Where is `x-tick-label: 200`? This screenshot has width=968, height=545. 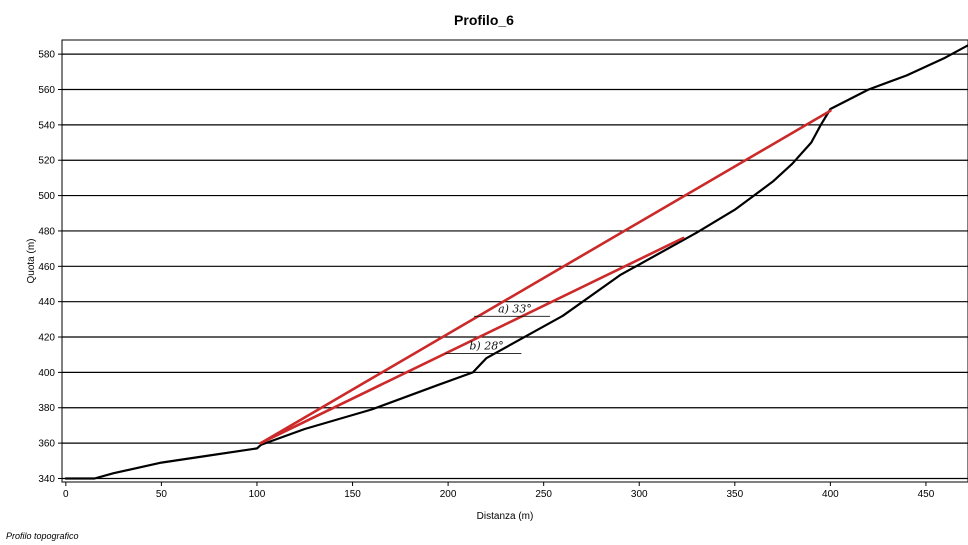 x-tick-label: 200 is located at coordinates (448, 494).